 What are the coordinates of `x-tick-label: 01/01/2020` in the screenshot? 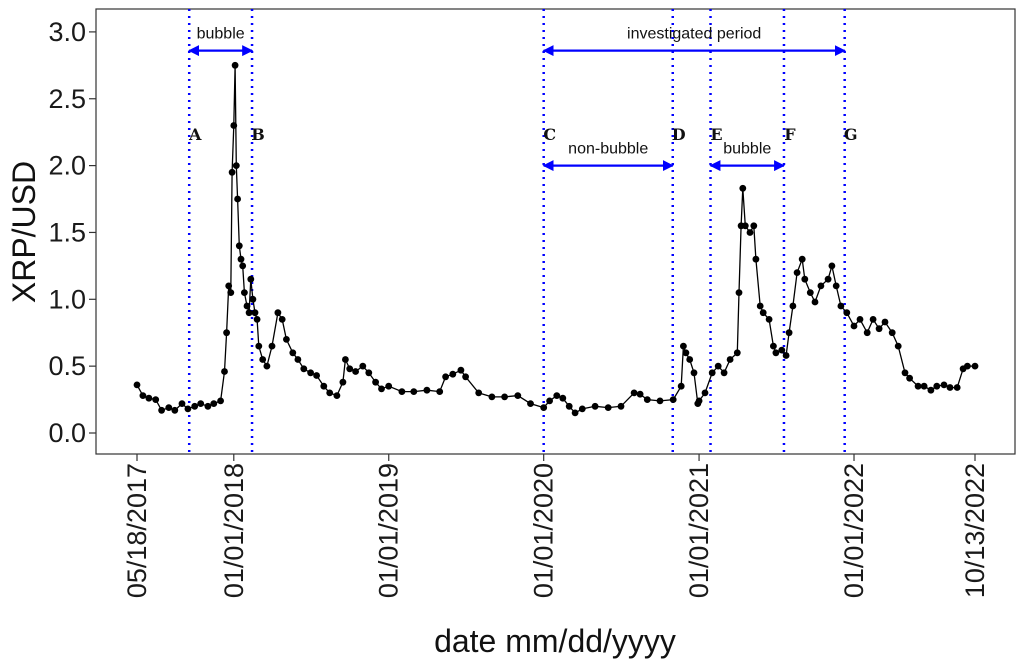 It's located at (544, 530).